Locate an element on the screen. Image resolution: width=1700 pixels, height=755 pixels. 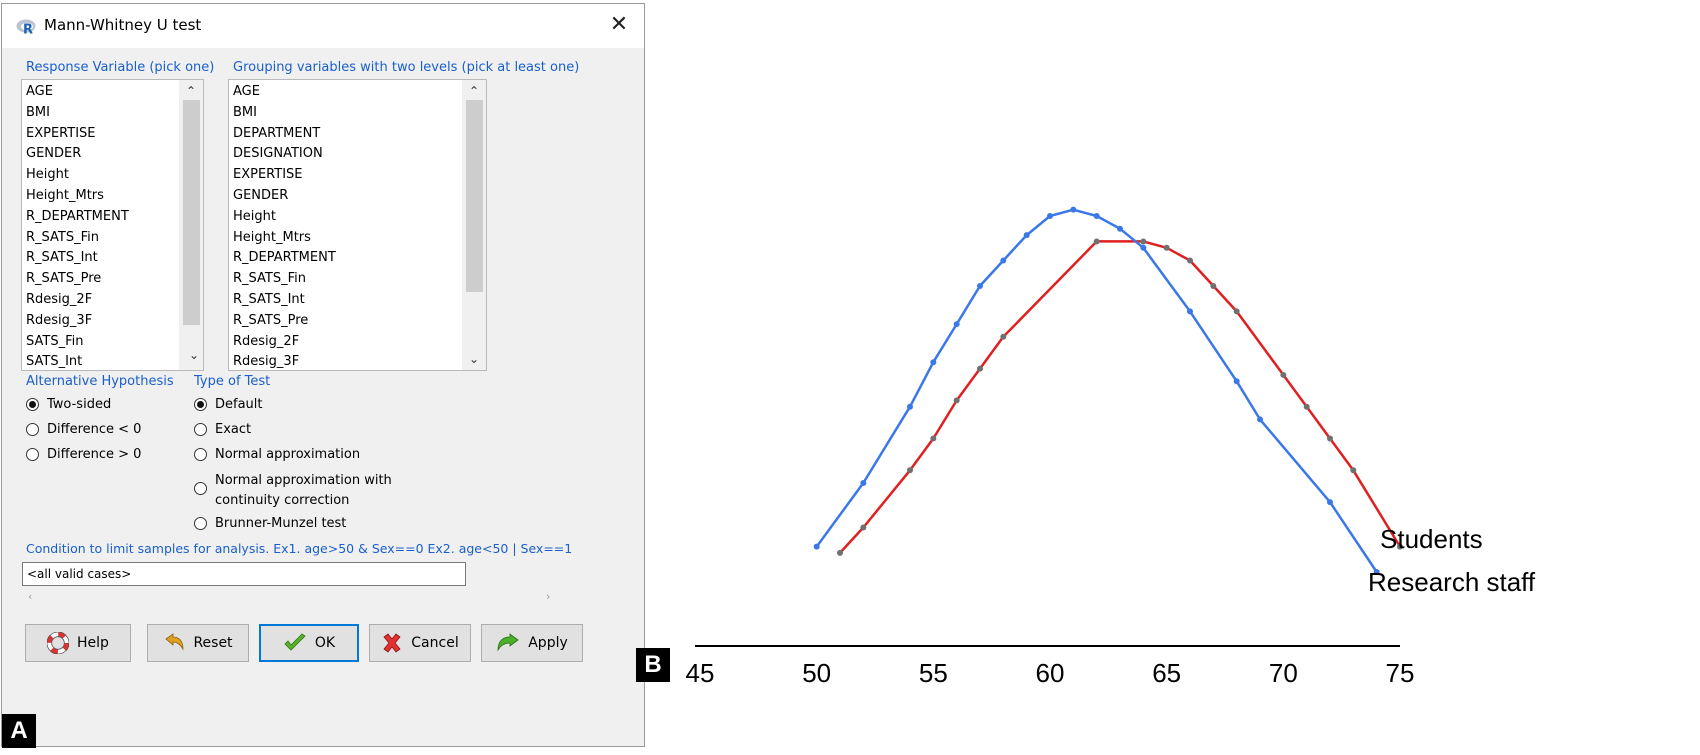
grouping-variable-item: BMI is located at coordinates (245, 112).